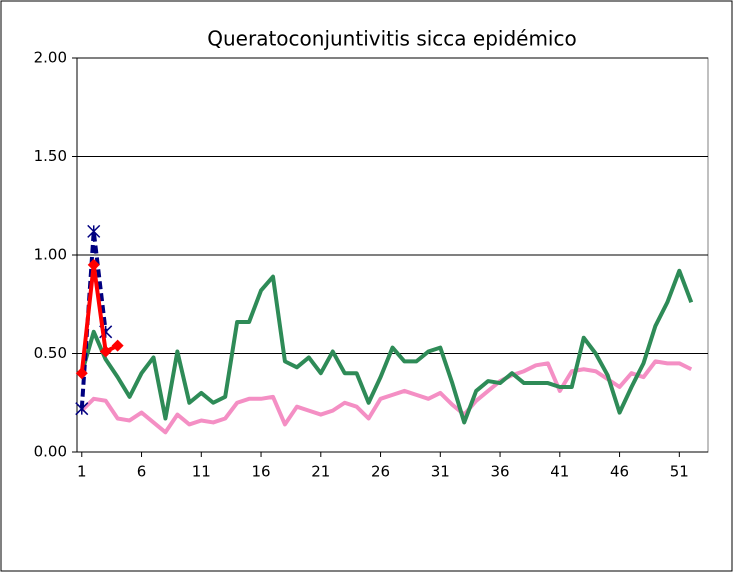  Describe the element at coordinates (391, 39) in the screenshot. I see `chart-title: Queratoconjuntivitis sicca epidémico` at that location.